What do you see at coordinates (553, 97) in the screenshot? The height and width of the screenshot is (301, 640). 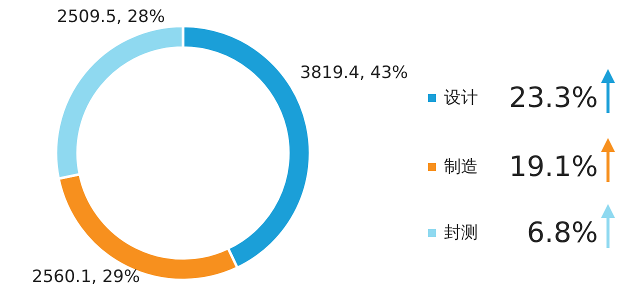 I see `text: 23.3%` at bounding box center [553, 97].